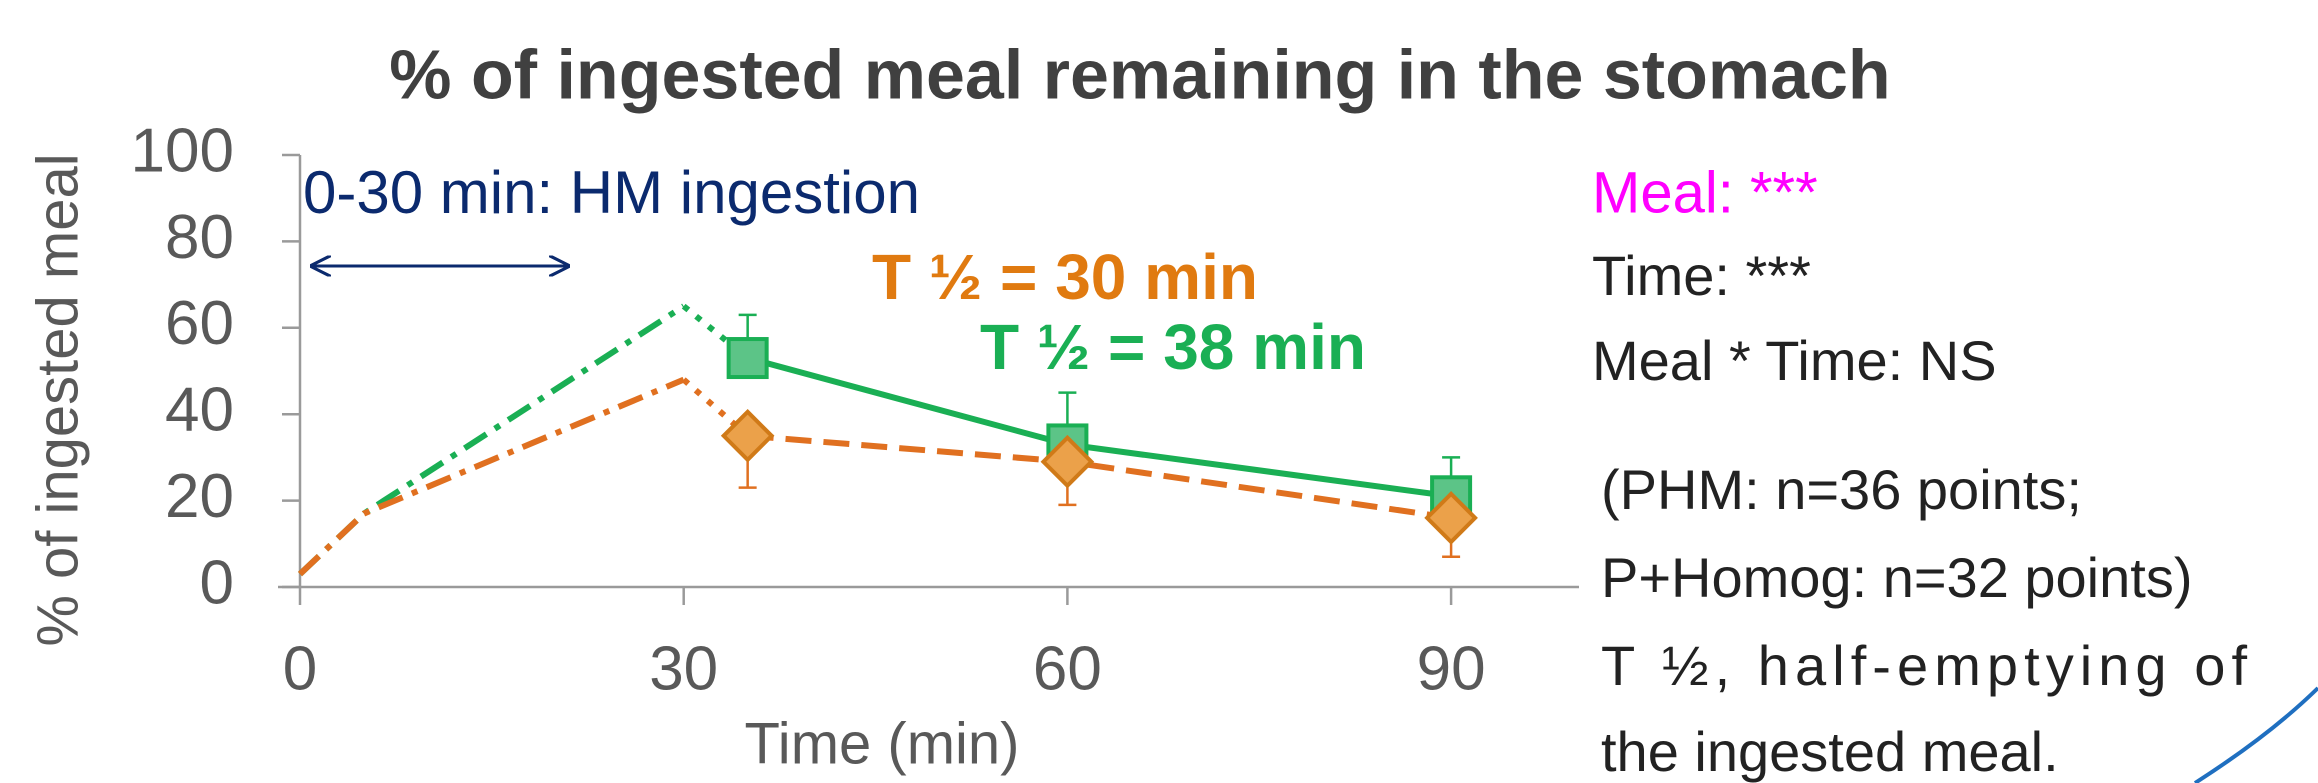 The height and width of the screenshot is (783, 2318). What do you see at coordinates (1794, 360) in the screenshot?
I see `stat-label: Meal * Time: NS` at bounding box center [1794, 360].